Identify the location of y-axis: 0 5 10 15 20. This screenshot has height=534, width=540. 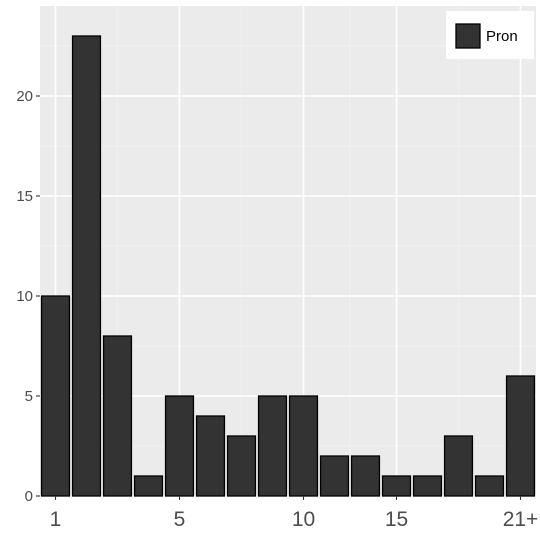
(28, 296).